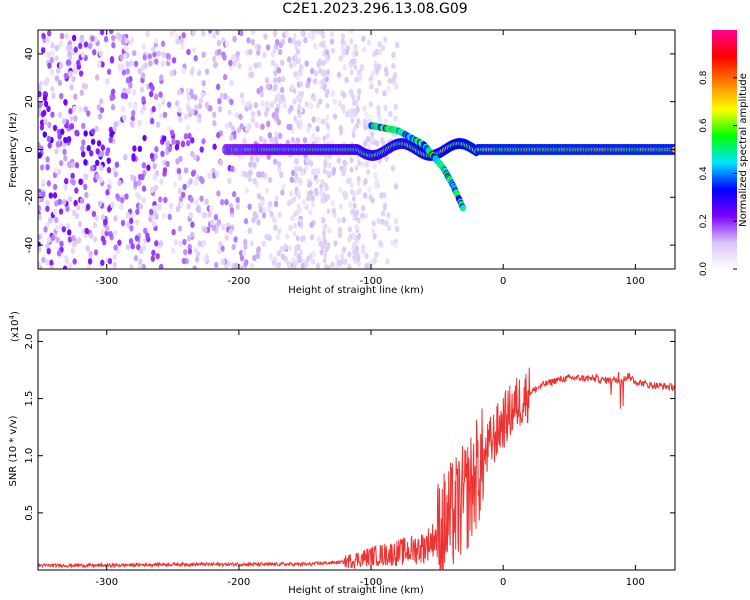 The height and width of the screenshot is (600, 750). I want to click on snr-y-multiplier: (x104), so click(14, 326).